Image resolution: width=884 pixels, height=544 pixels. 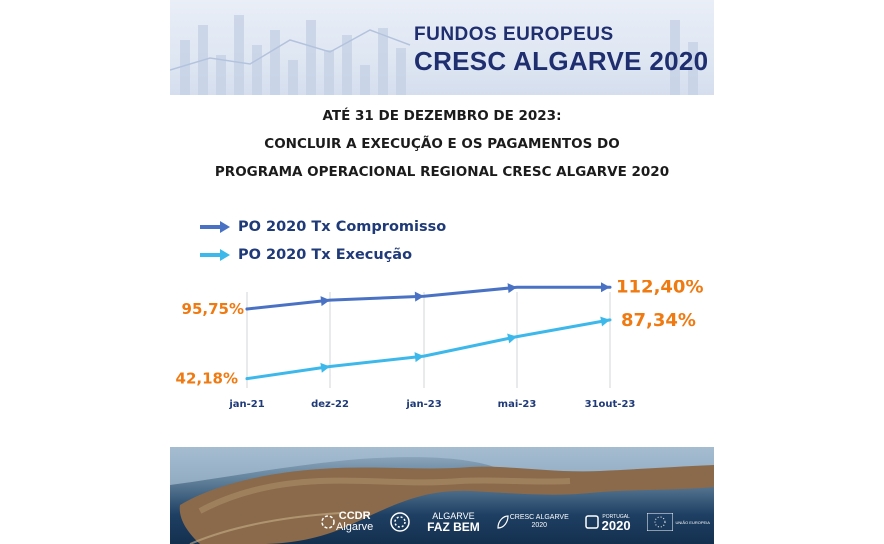 I want to click on circular-emblem-icon, so click(x=400, y=522).